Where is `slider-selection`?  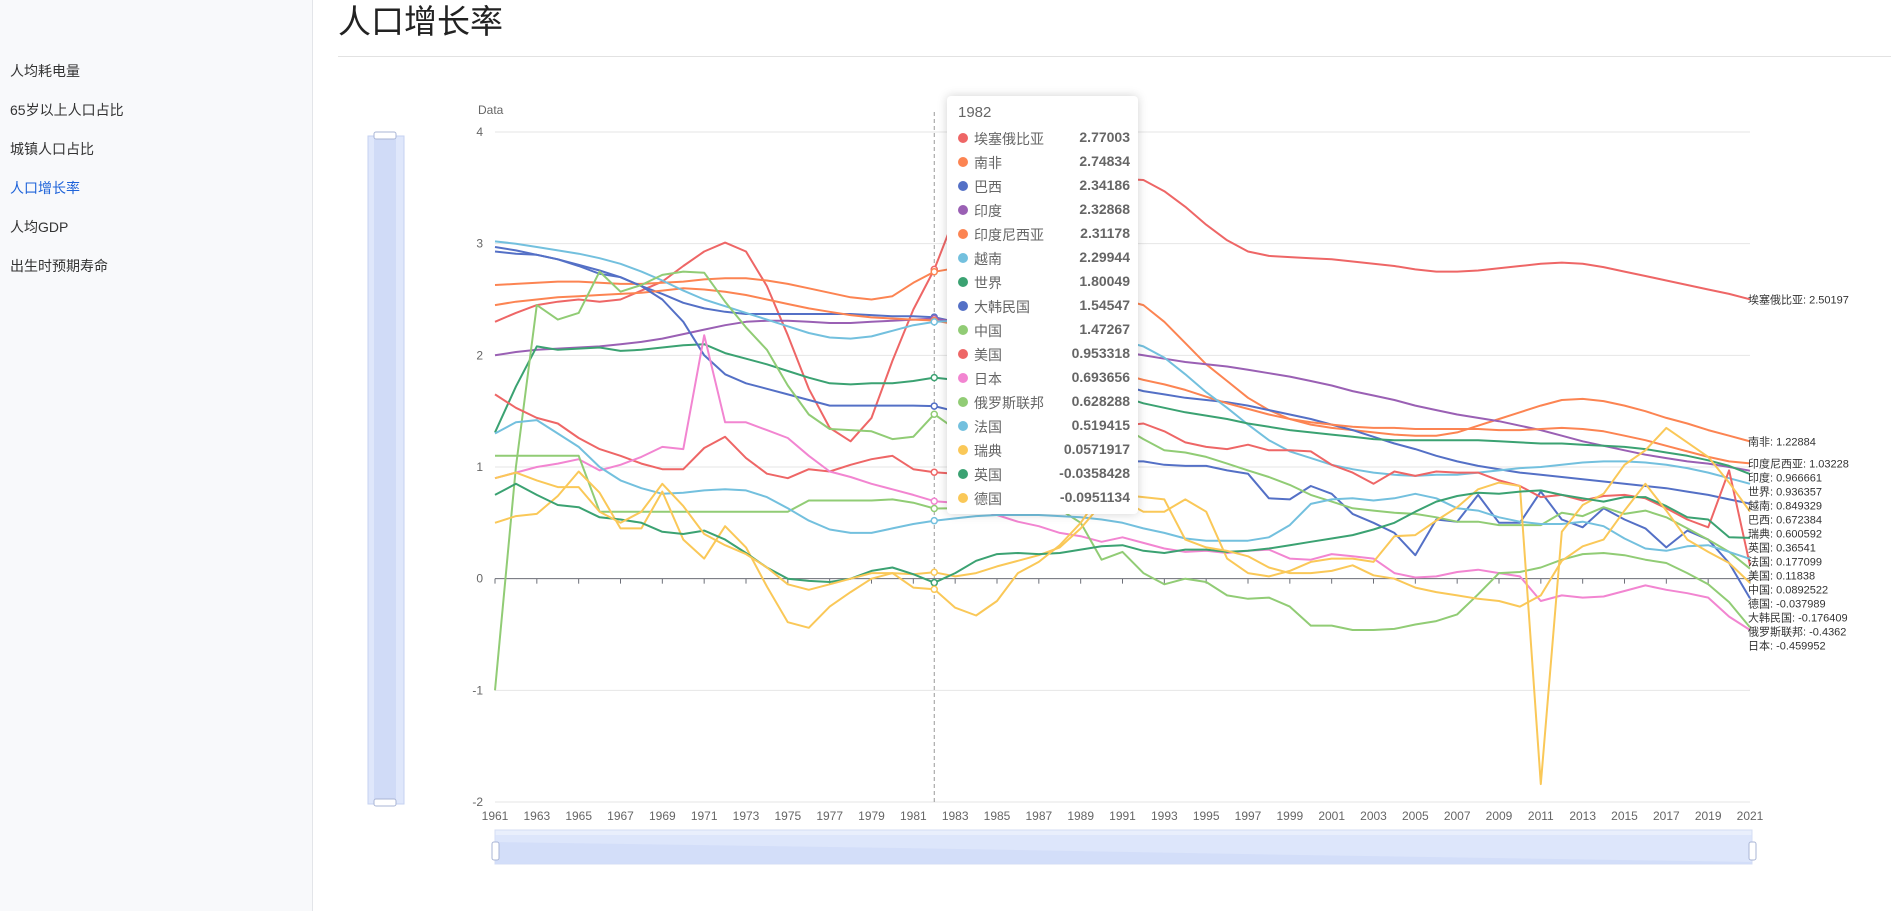
slider-selection is located at coordinates (385, 470).